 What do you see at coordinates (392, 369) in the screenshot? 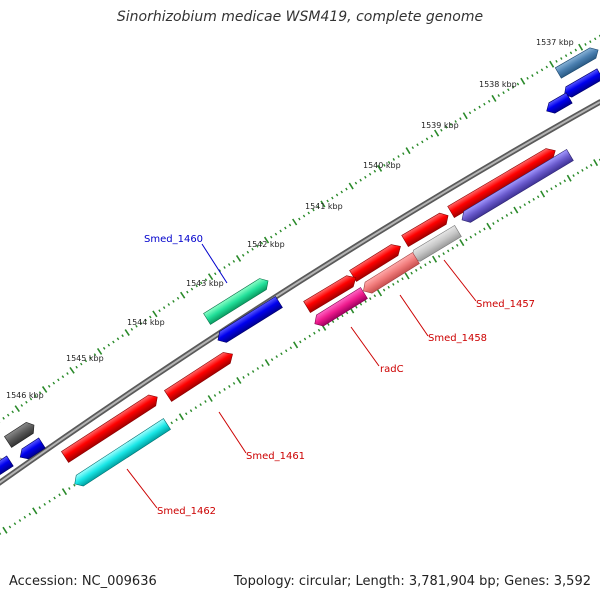
I see `gene-label-radc: radC` at bounding box center [392, 369].